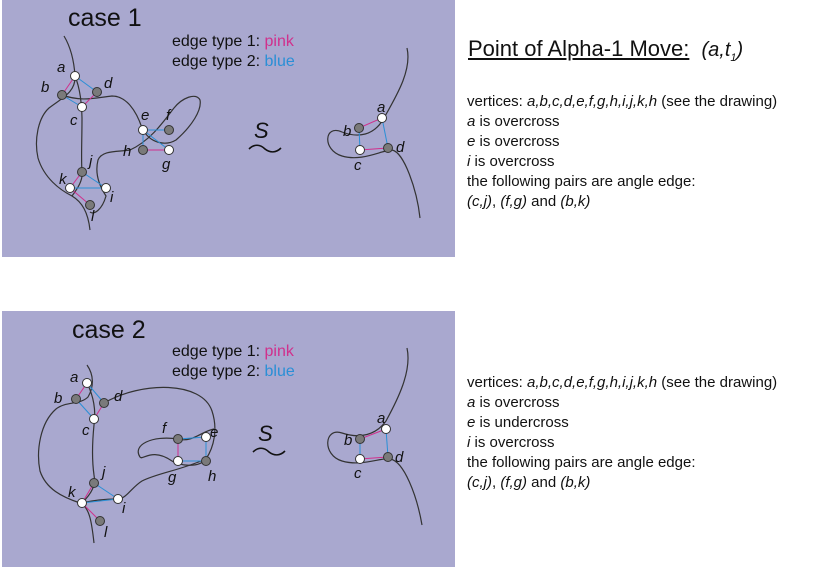 The width and height of the screenshot is (840, 569). What do you see at coordinates (94, 419) in the screenshot?
I see `vertex-c` at bounding box center [94, 419].